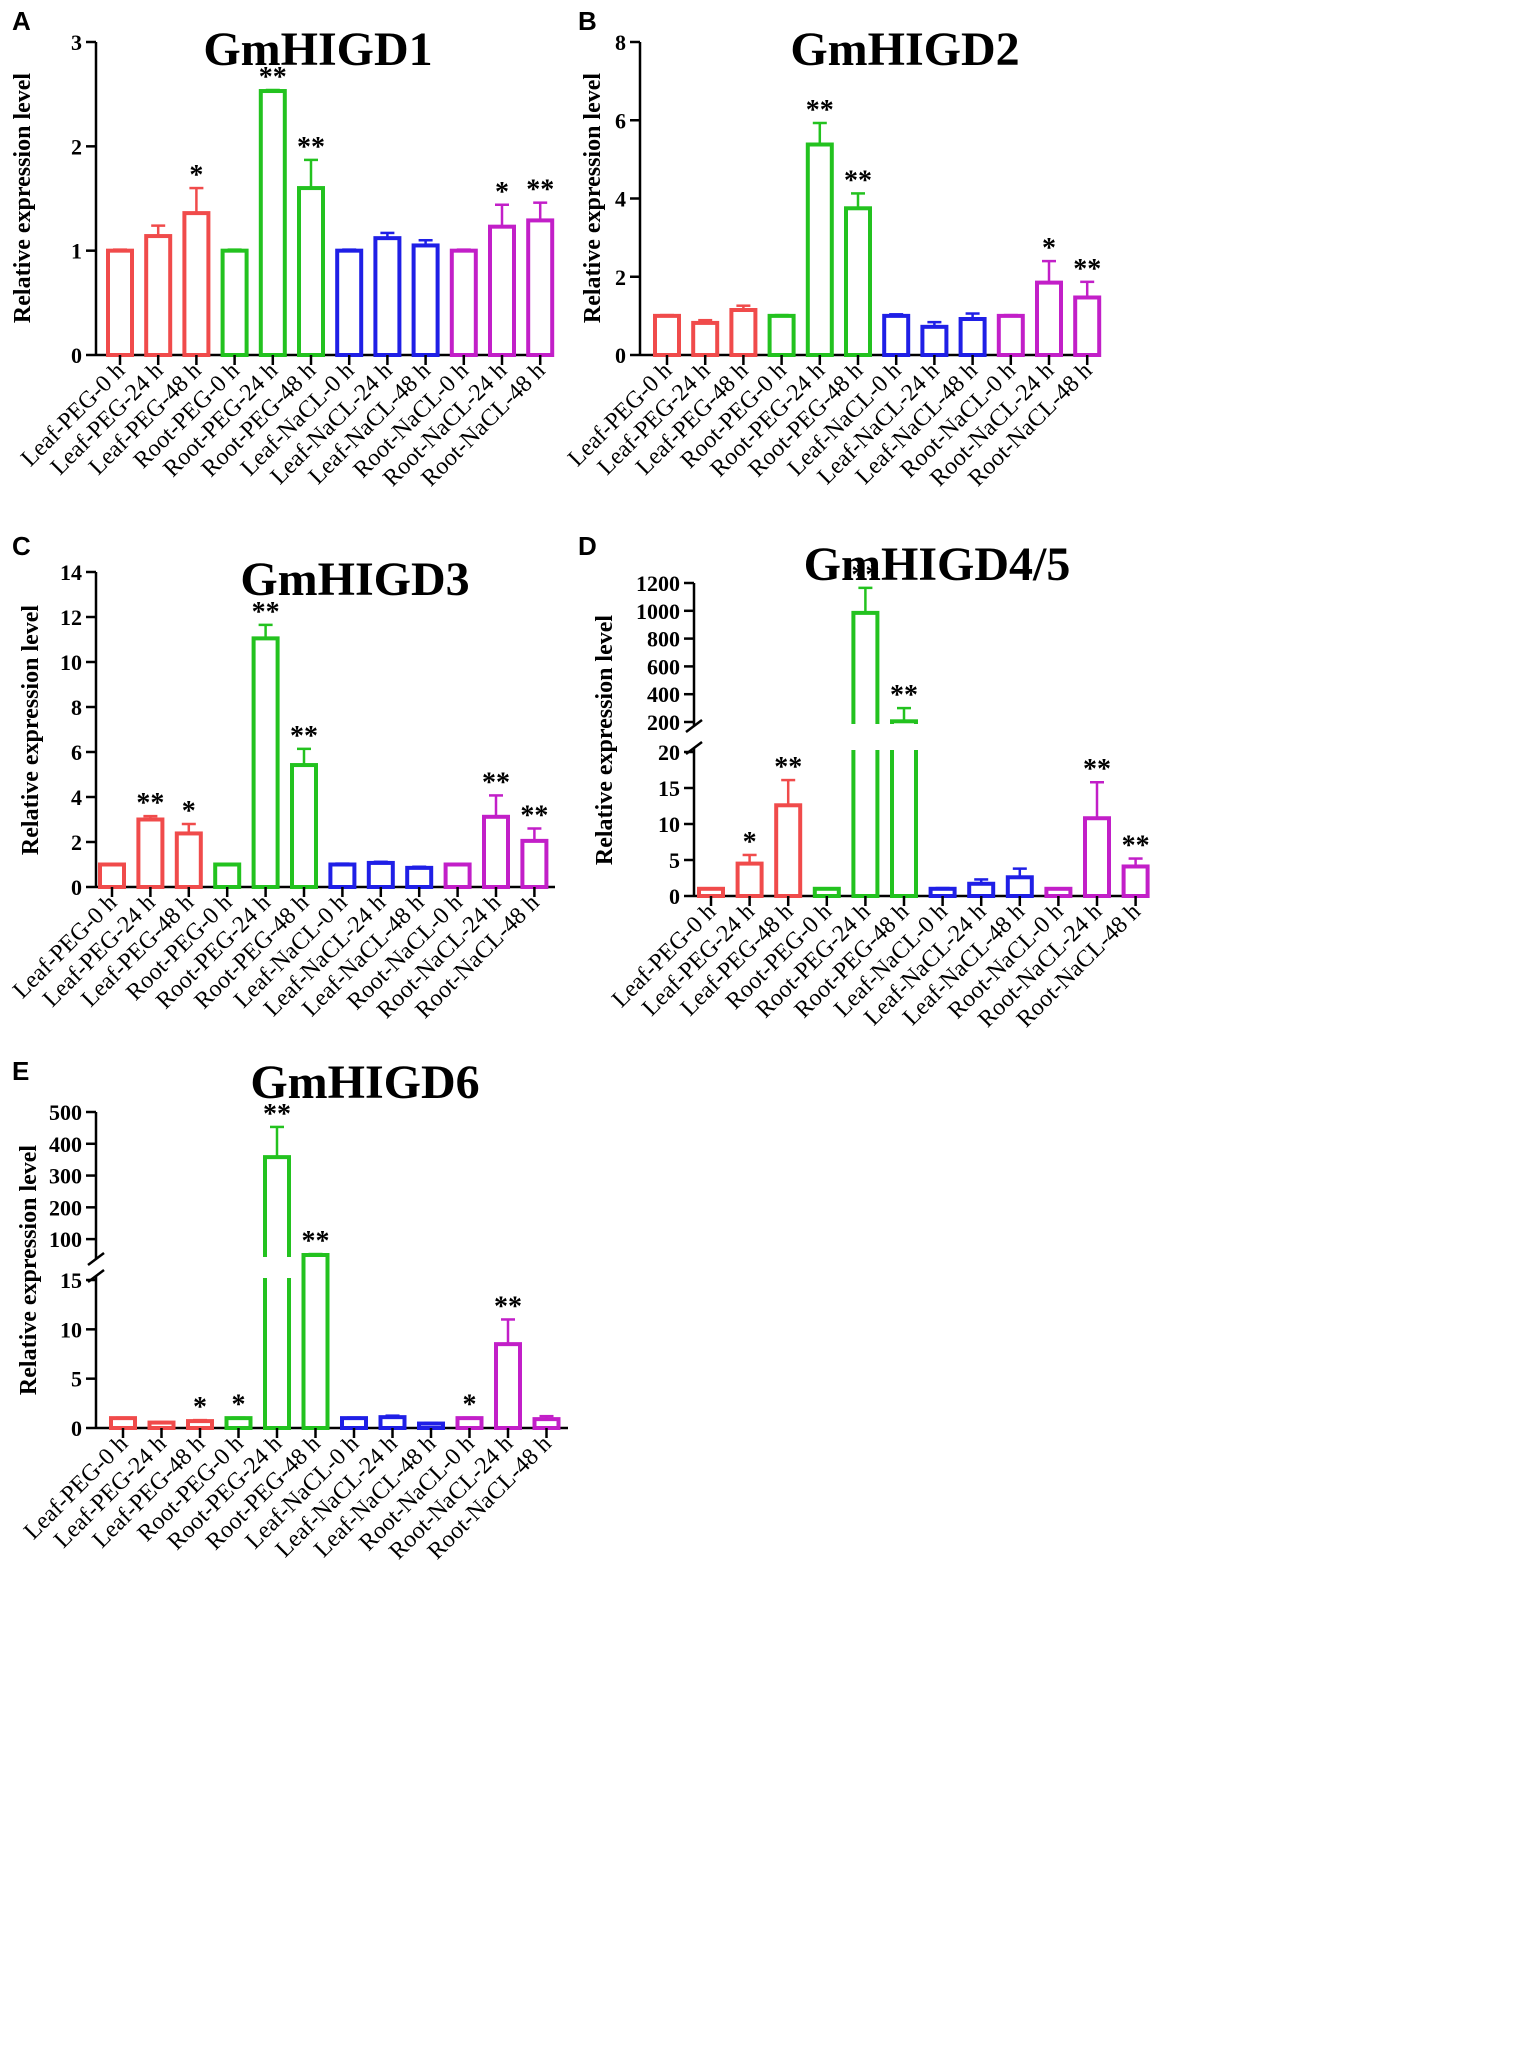 The image size is (1535, 2072). Describe the element at coordinates (663, 666) in the screenshot. I see `y-tick-label: 600` at that location.